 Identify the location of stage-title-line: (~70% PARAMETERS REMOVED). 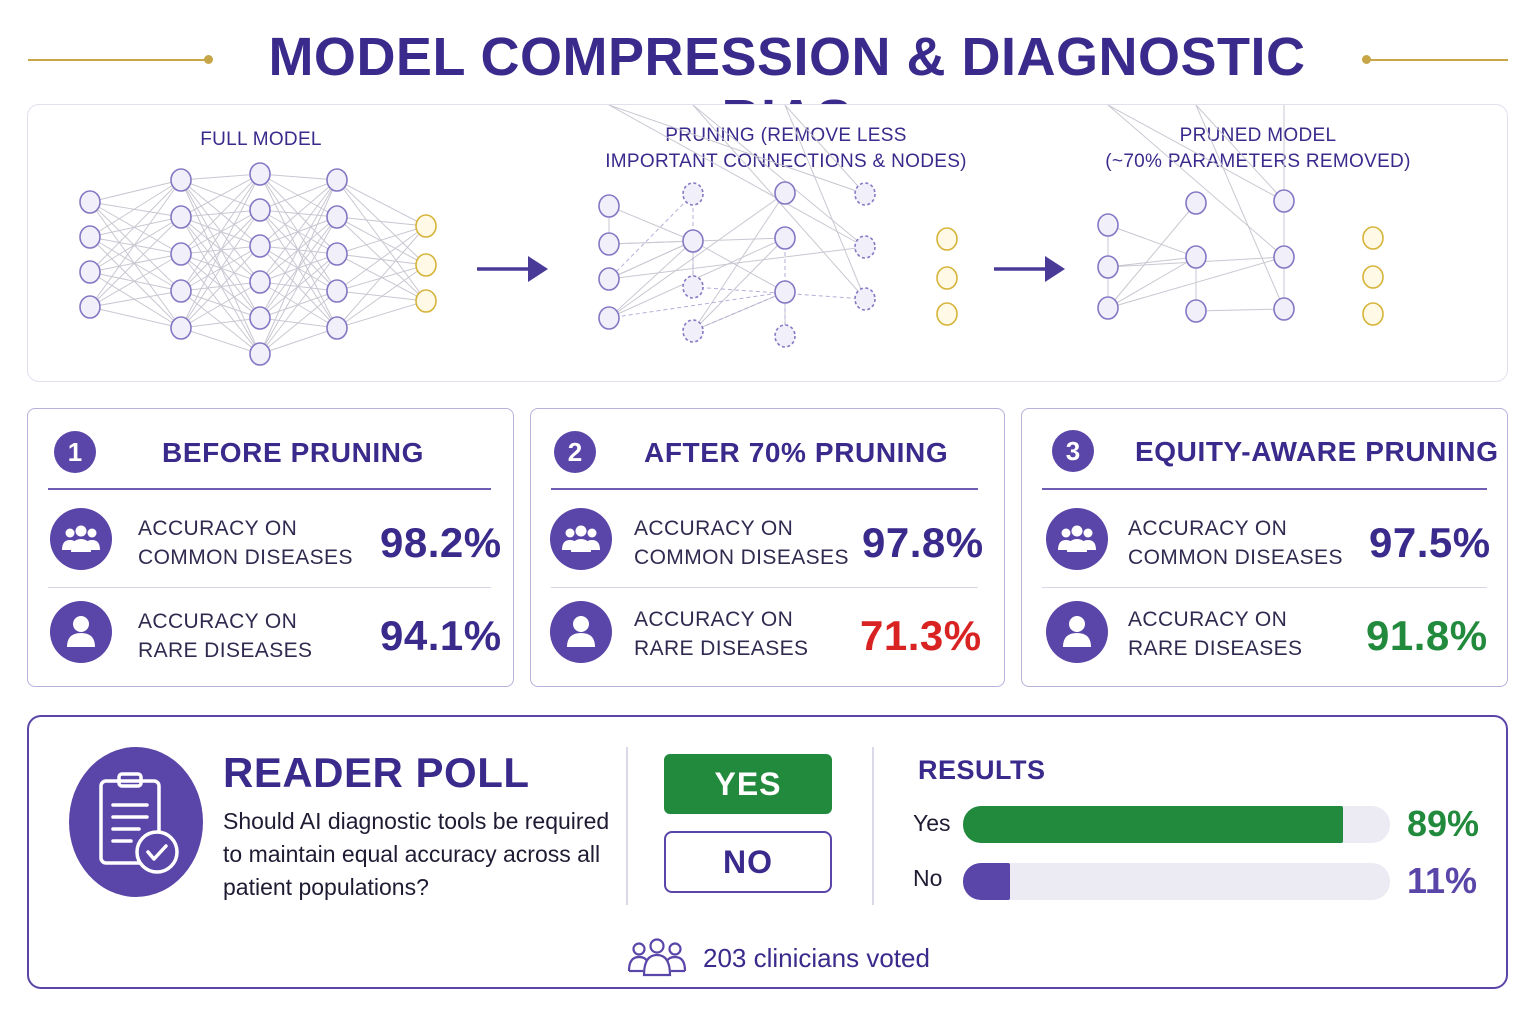
(1258, 161).